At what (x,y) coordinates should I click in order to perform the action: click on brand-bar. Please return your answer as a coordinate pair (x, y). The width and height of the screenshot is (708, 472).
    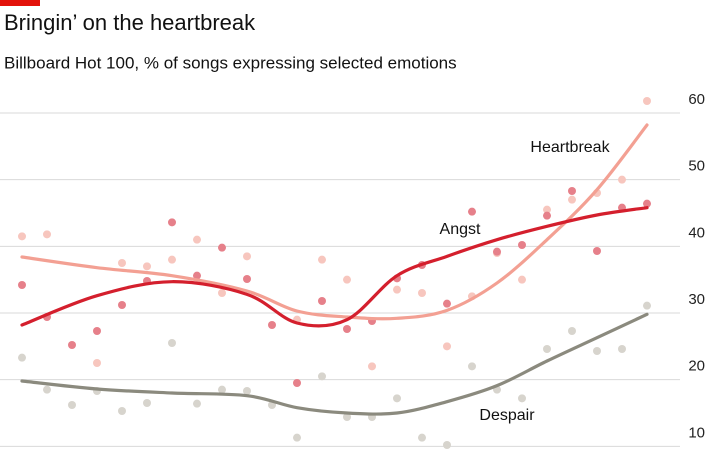
    Looking at the image, I should click on (20, 3).